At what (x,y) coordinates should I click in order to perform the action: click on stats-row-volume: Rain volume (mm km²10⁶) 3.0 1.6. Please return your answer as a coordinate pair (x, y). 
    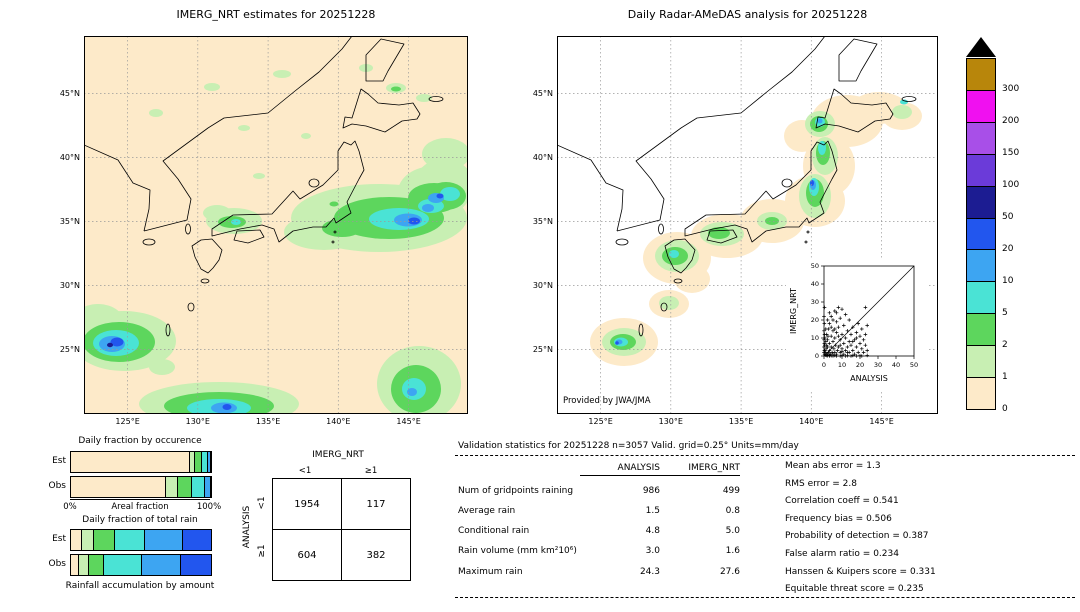
    Looking at the image, I should click on (599, 551).